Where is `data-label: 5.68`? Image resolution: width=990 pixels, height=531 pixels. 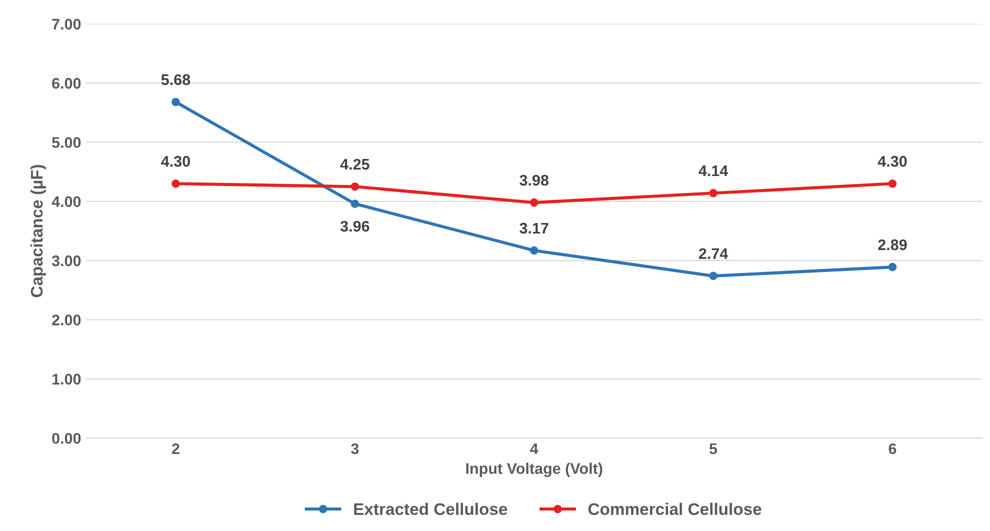 data-label: 5.68 is located at coordinates (175, 80).